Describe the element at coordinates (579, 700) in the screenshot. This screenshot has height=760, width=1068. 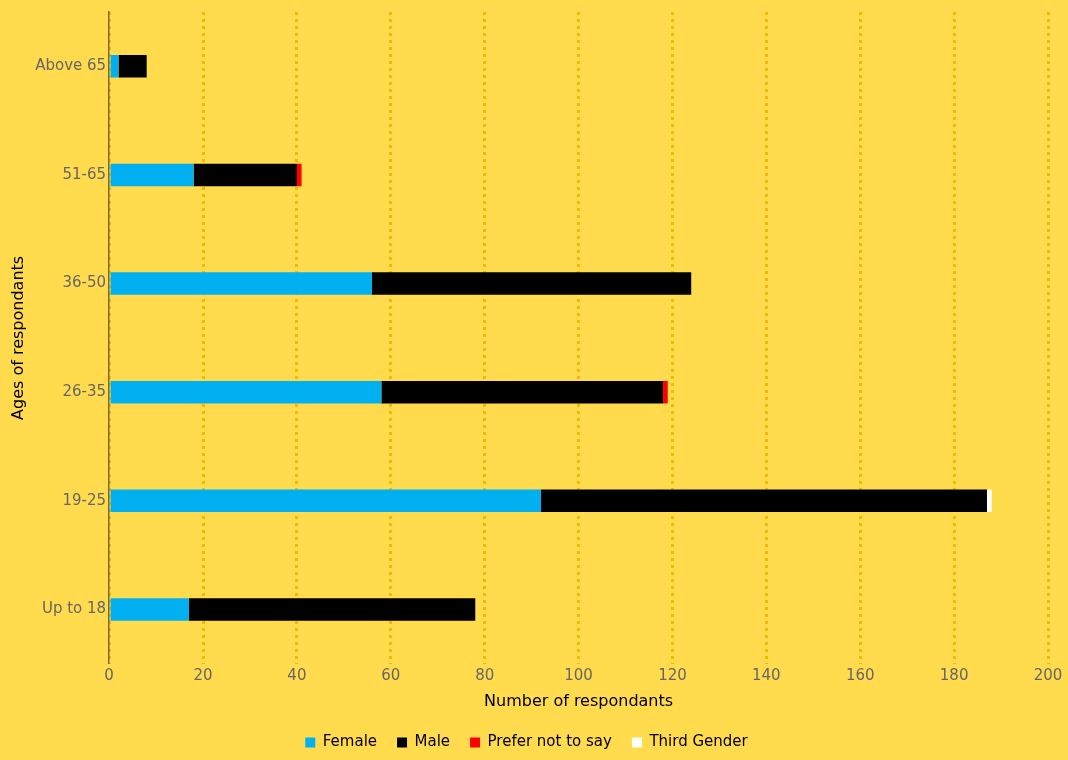
I see `x-axis-title: Number of respondants` at that location.